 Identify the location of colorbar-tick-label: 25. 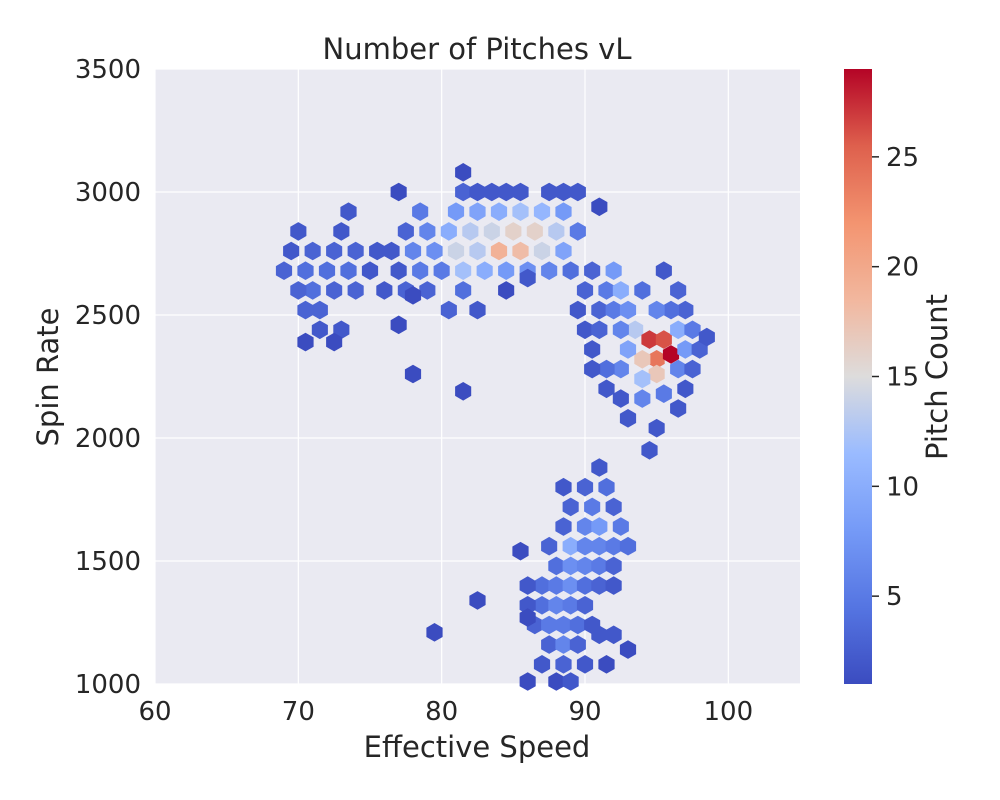
(902, 158).